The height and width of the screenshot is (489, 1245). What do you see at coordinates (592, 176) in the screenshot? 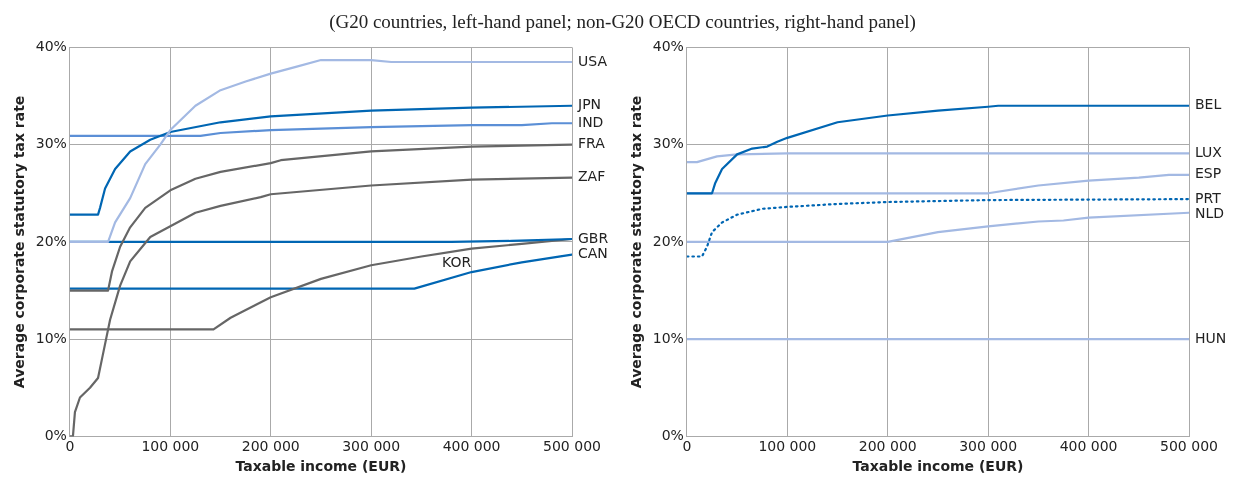
I see `series-label: ZAF` at bounding box center [592, 176].